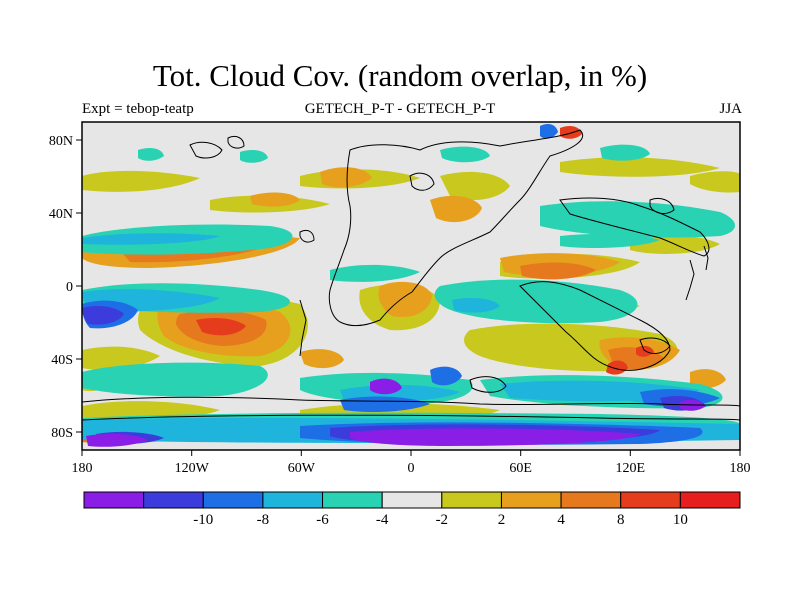 The width and height of the screenshot is (800, 600). Describe the element at coordinates (561, 520) in the screenshot. I see `colorbar-label: 4` at that location.